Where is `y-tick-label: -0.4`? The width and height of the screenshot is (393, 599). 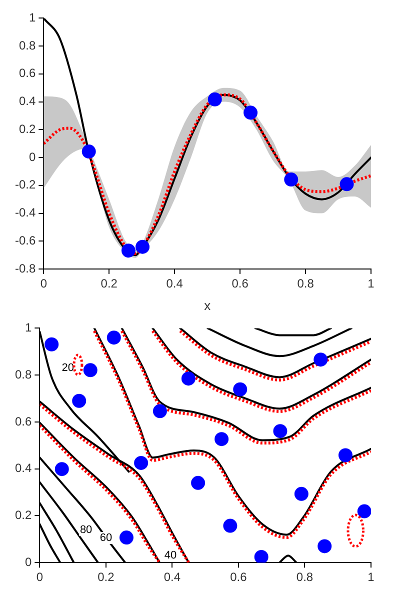
y-tick-label: -0.4 is located at coordinates (25, 213).